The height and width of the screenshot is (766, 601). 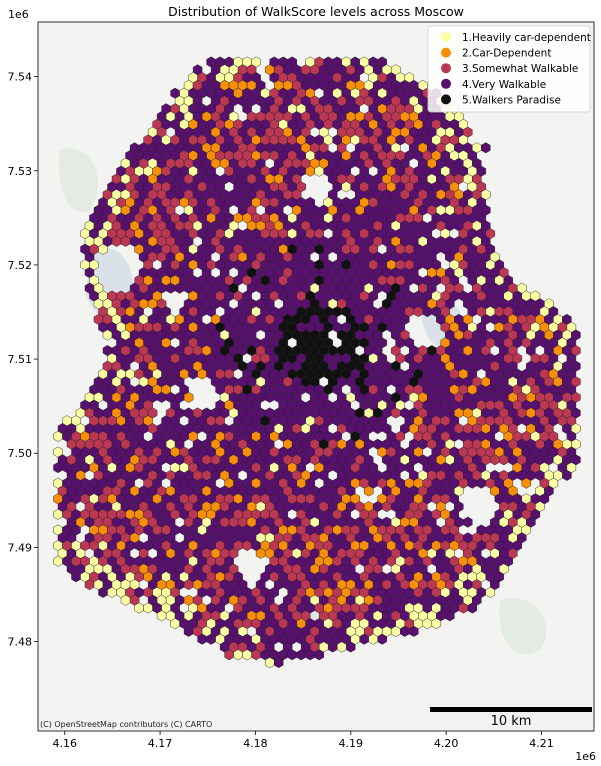 I want to click on y-tick-label: 7.49, so click(x=20, y=547).